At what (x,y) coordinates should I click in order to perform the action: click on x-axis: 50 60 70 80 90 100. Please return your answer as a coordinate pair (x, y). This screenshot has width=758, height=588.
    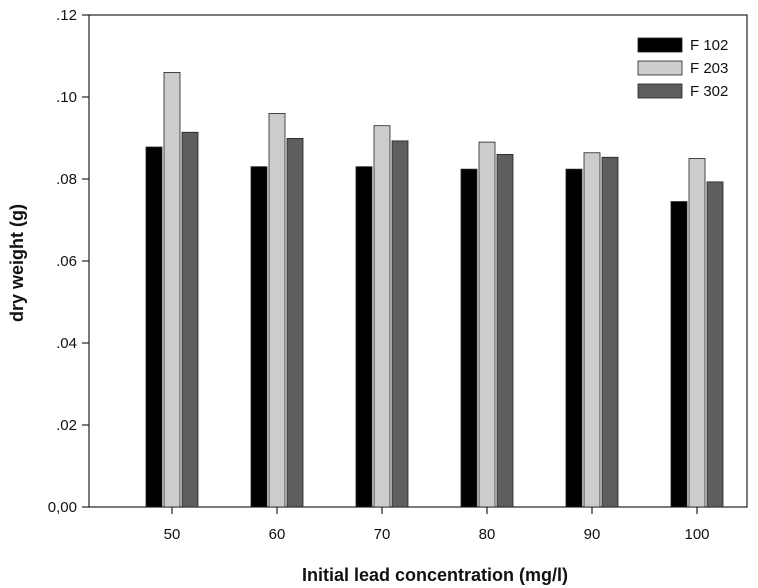
    Looking at the image, I should click on (437, 525).